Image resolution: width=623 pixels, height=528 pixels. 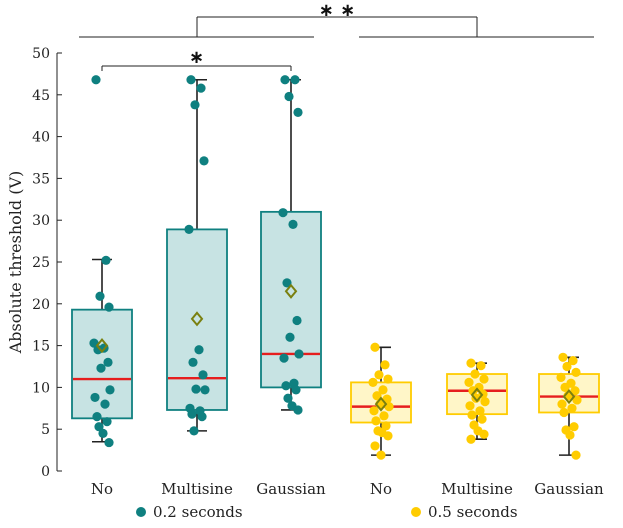 I want to click on y-tick-label: 30, so click(x=41, y=221).